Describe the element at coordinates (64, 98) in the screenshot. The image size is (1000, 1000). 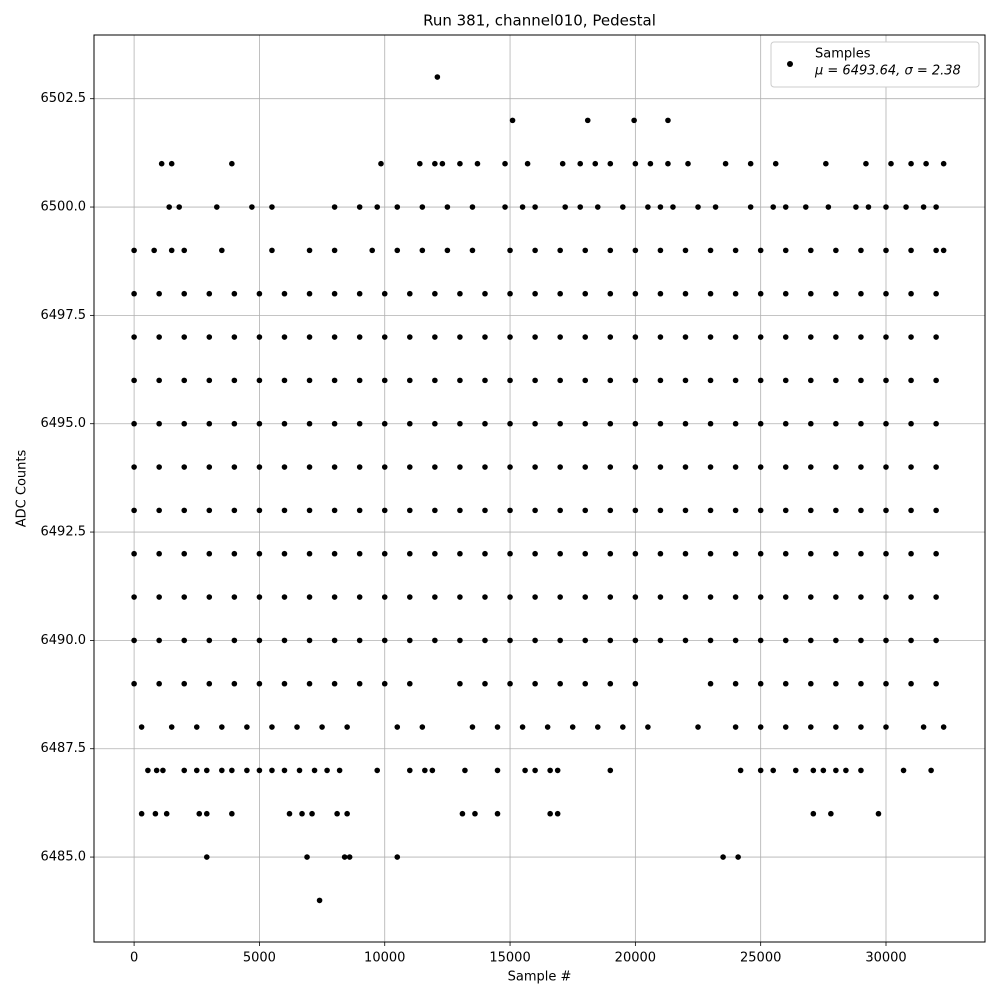
I see `y-tick-label: 6502.5` at that location.